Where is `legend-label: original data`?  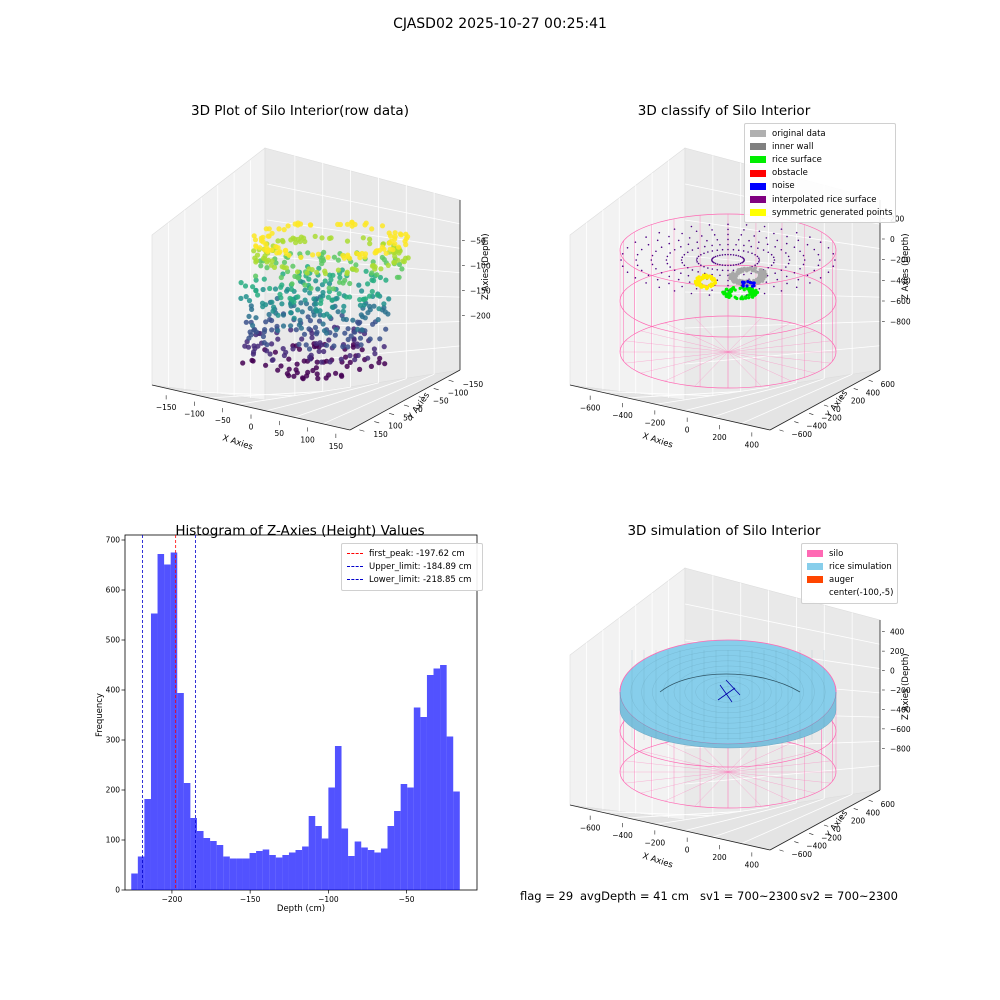
legend-label: original data is located at coordinates (799, 133).